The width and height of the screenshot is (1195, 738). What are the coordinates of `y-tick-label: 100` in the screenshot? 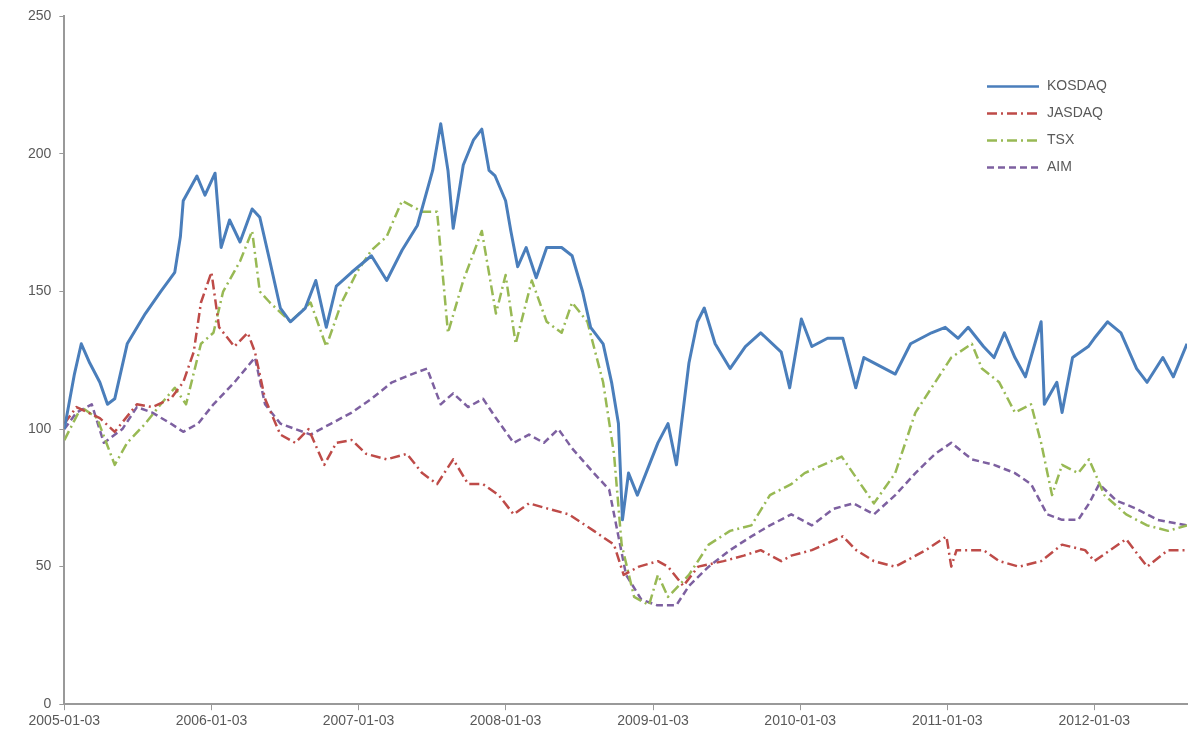 It's located at (40, 427).